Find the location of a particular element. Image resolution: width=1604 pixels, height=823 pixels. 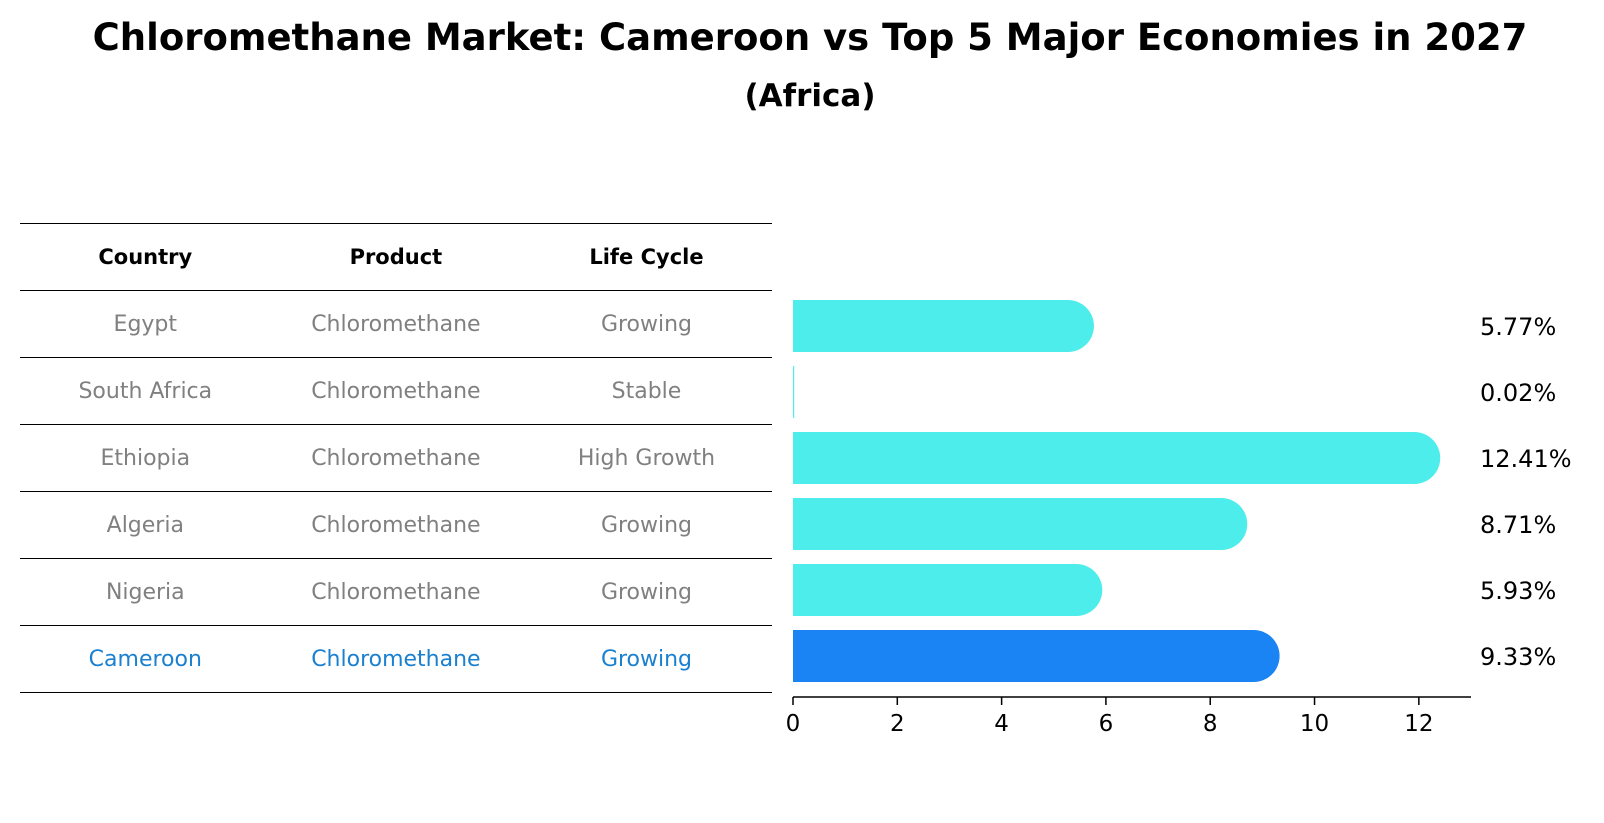

cell-country: Algeria is located at coordinates (145, 525).